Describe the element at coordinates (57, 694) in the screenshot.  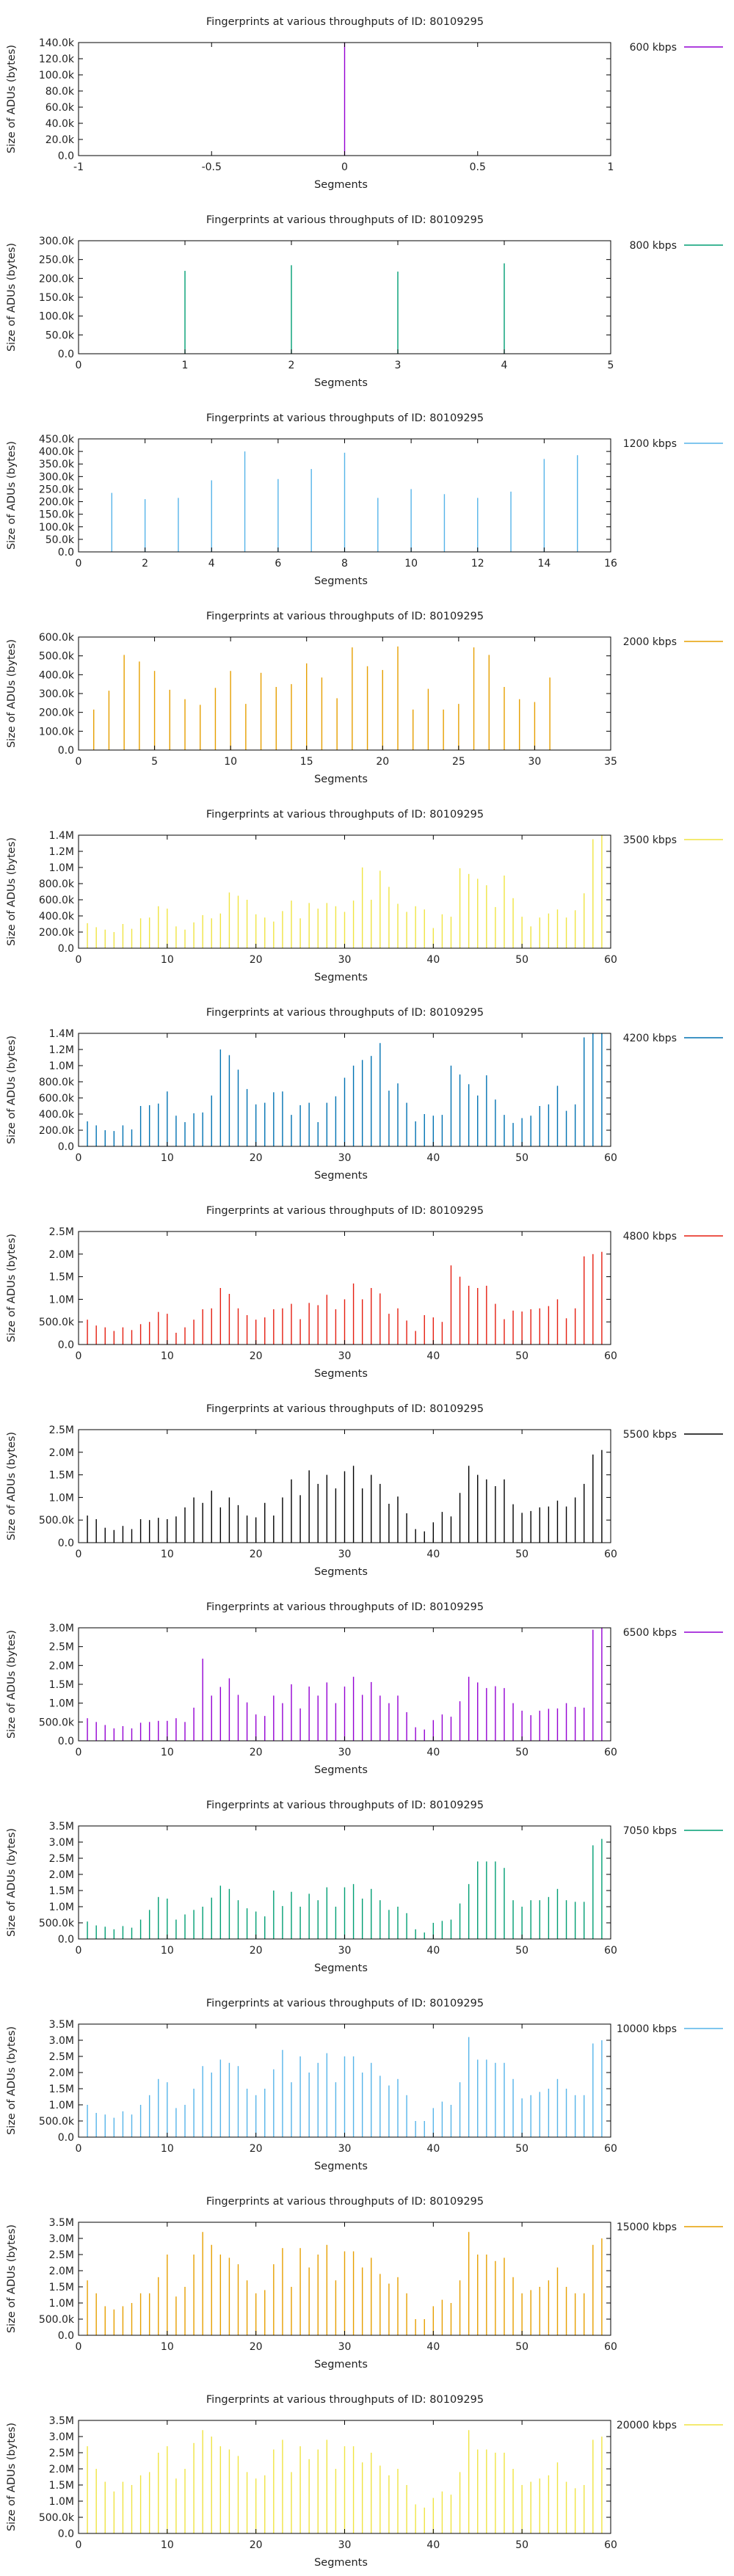
I see `y-tick-label: 300.0k` at that location.